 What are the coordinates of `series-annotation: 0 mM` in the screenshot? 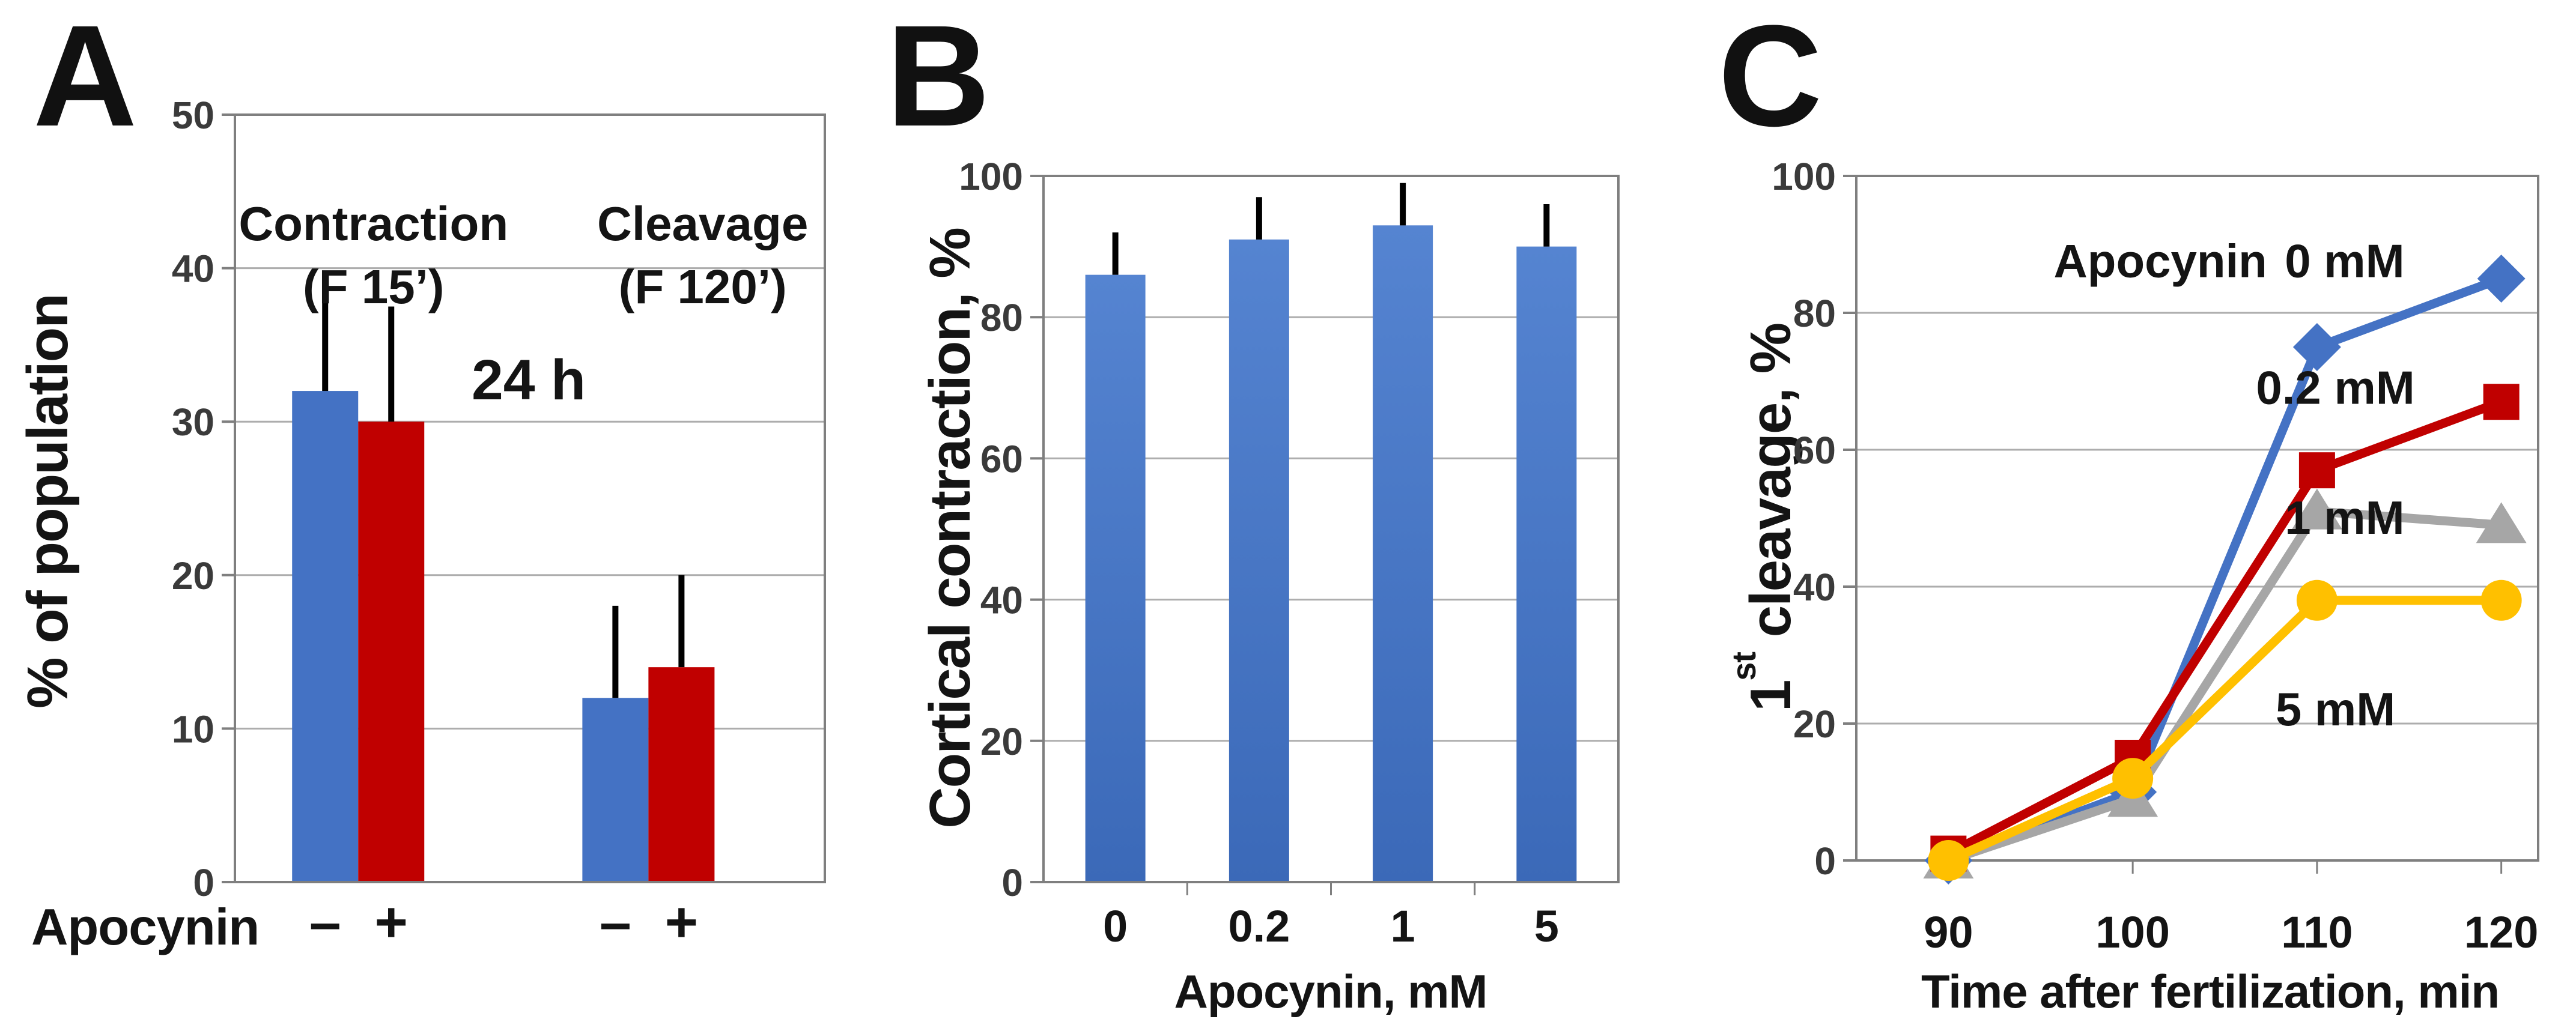 It's located at (2344, 261).